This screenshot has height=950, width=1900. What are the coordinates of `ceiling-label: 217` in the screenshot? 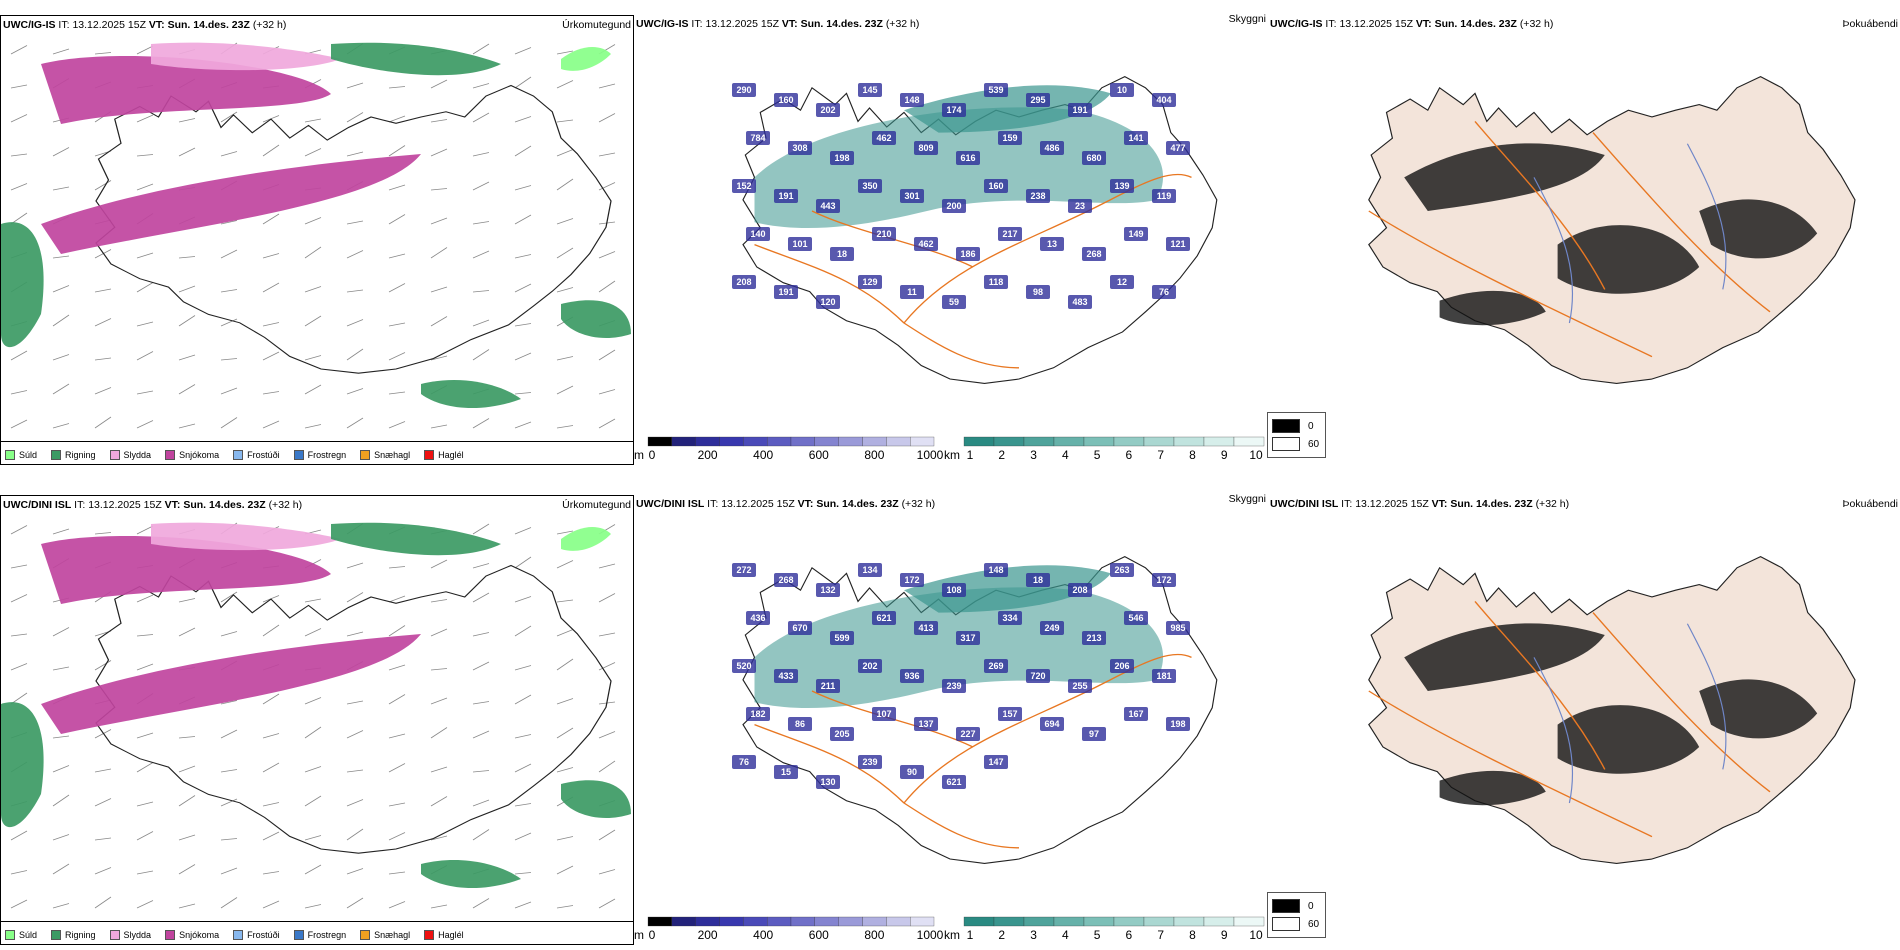 It's located at (1009, 234).